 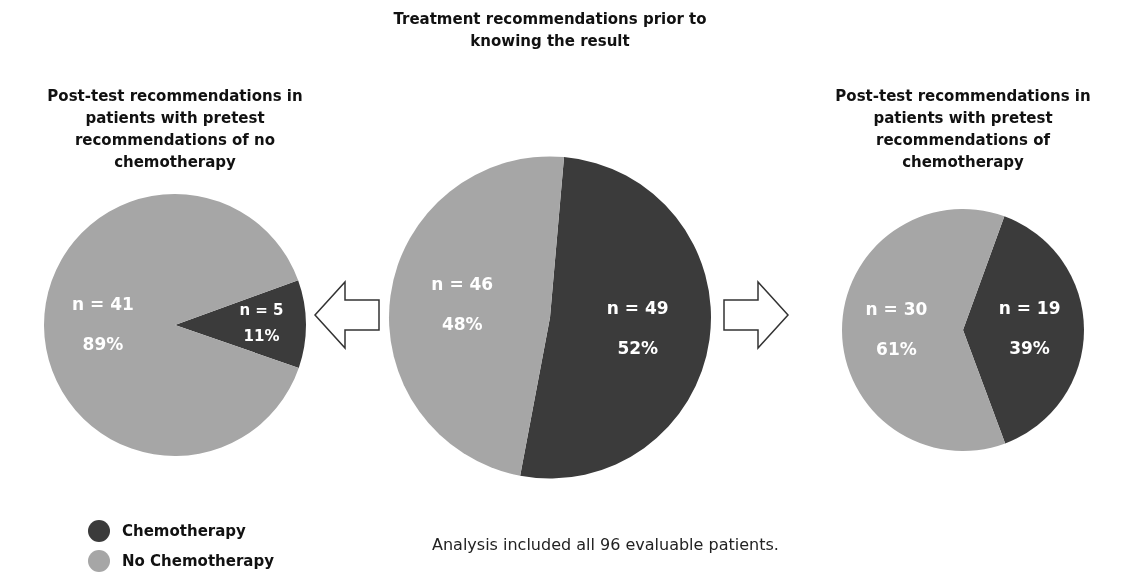 What do you see at coordinates (1029, 328) in the screenshot?
I see `data-label: n = 19 39%` at bounding box center [1029, 328].